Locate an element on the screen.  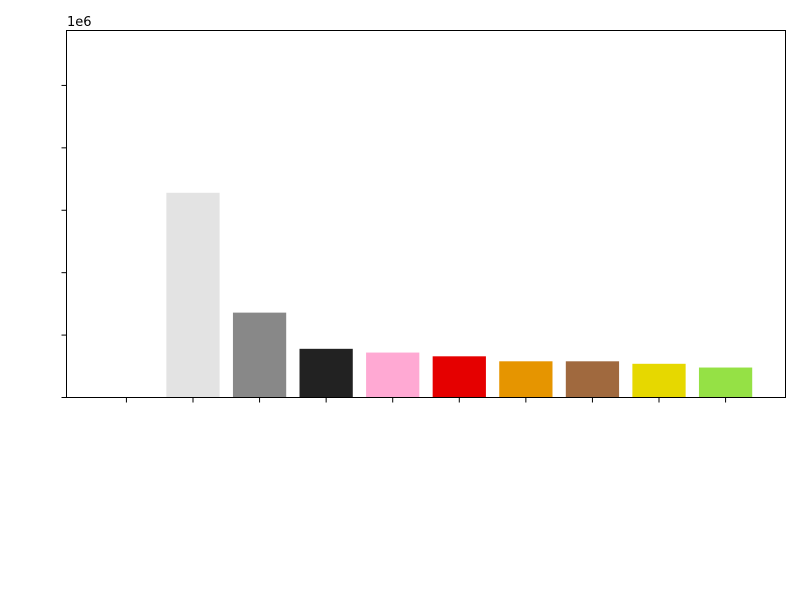
y-ticks is located at coordinates (64, 241).